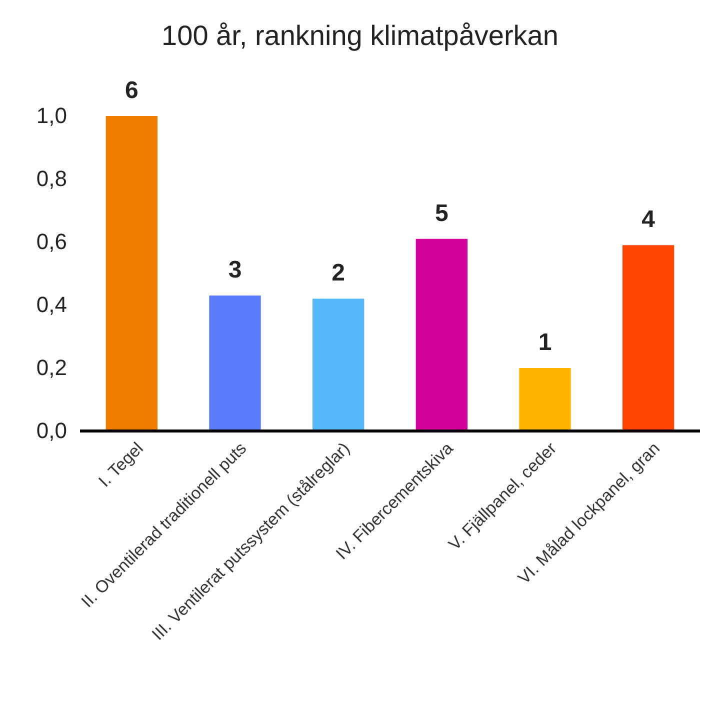 The width and height of the screenshot is (716, 718). I want to click on annotation: 2, so click(339, 273).